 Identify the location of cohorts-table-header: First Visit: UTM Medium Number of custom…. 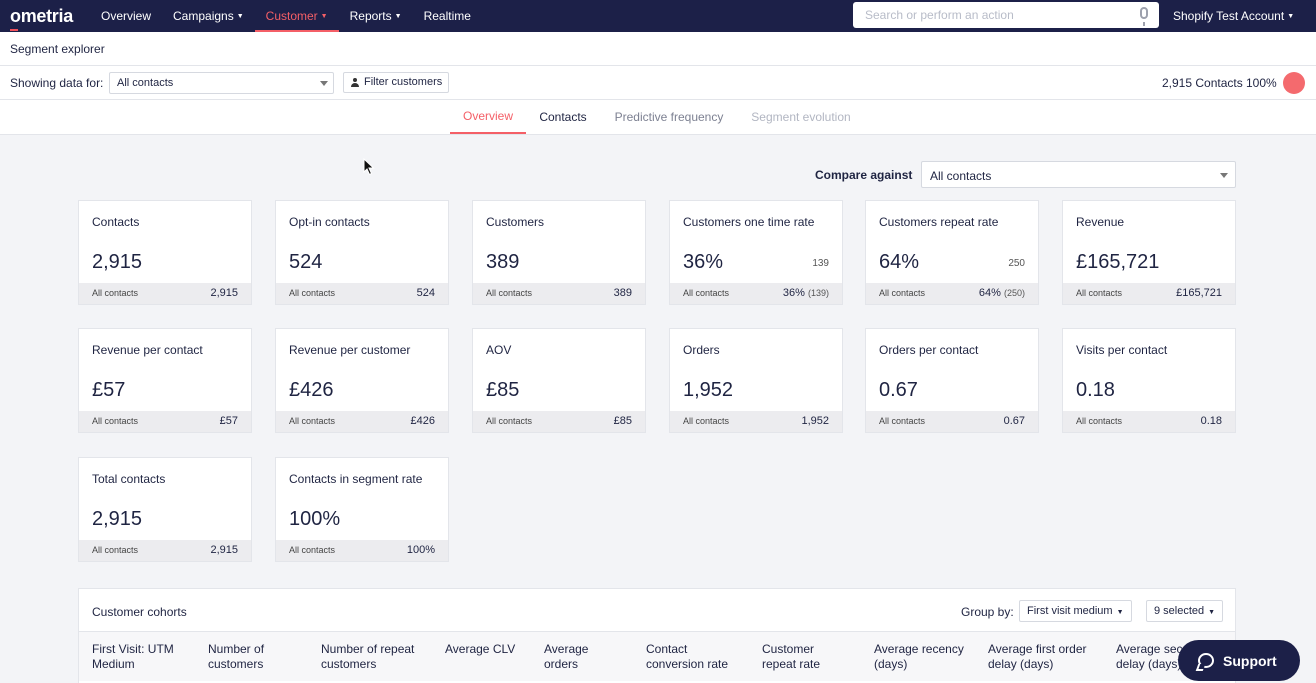
(657, 656).